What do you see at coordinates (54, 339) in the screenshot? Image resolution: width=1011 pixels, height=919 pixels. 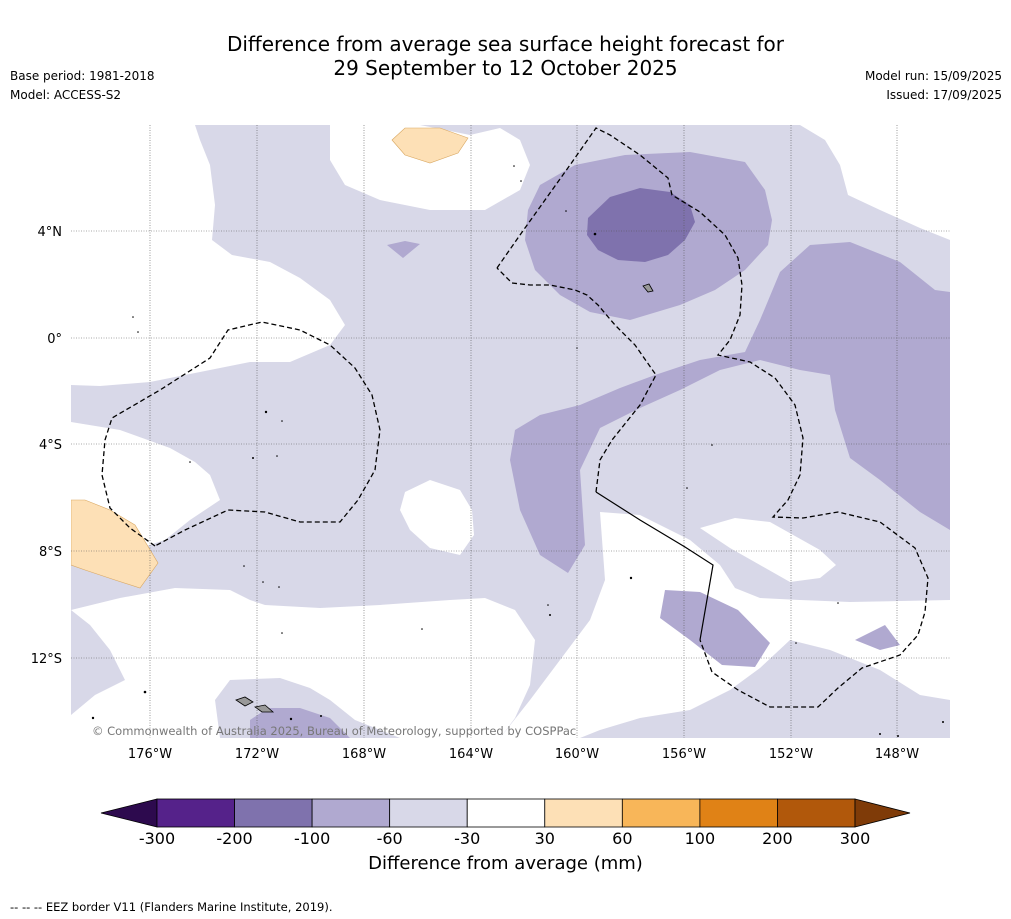 I see `lat-label: 0°` at bounding box center [54, 339].